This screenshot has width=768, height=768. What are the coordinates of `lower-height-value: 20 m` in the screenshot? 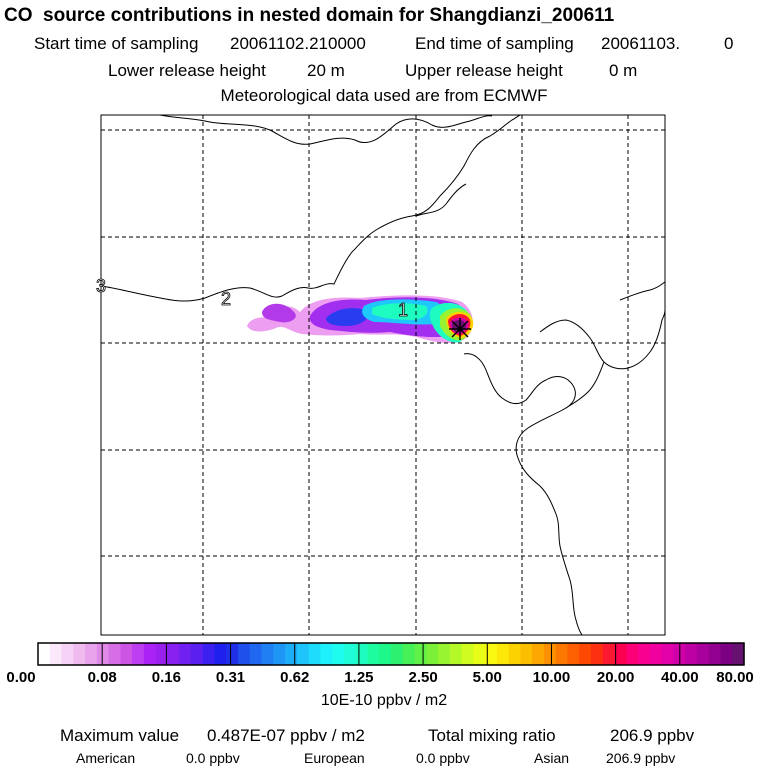 It's located at (326, 70).